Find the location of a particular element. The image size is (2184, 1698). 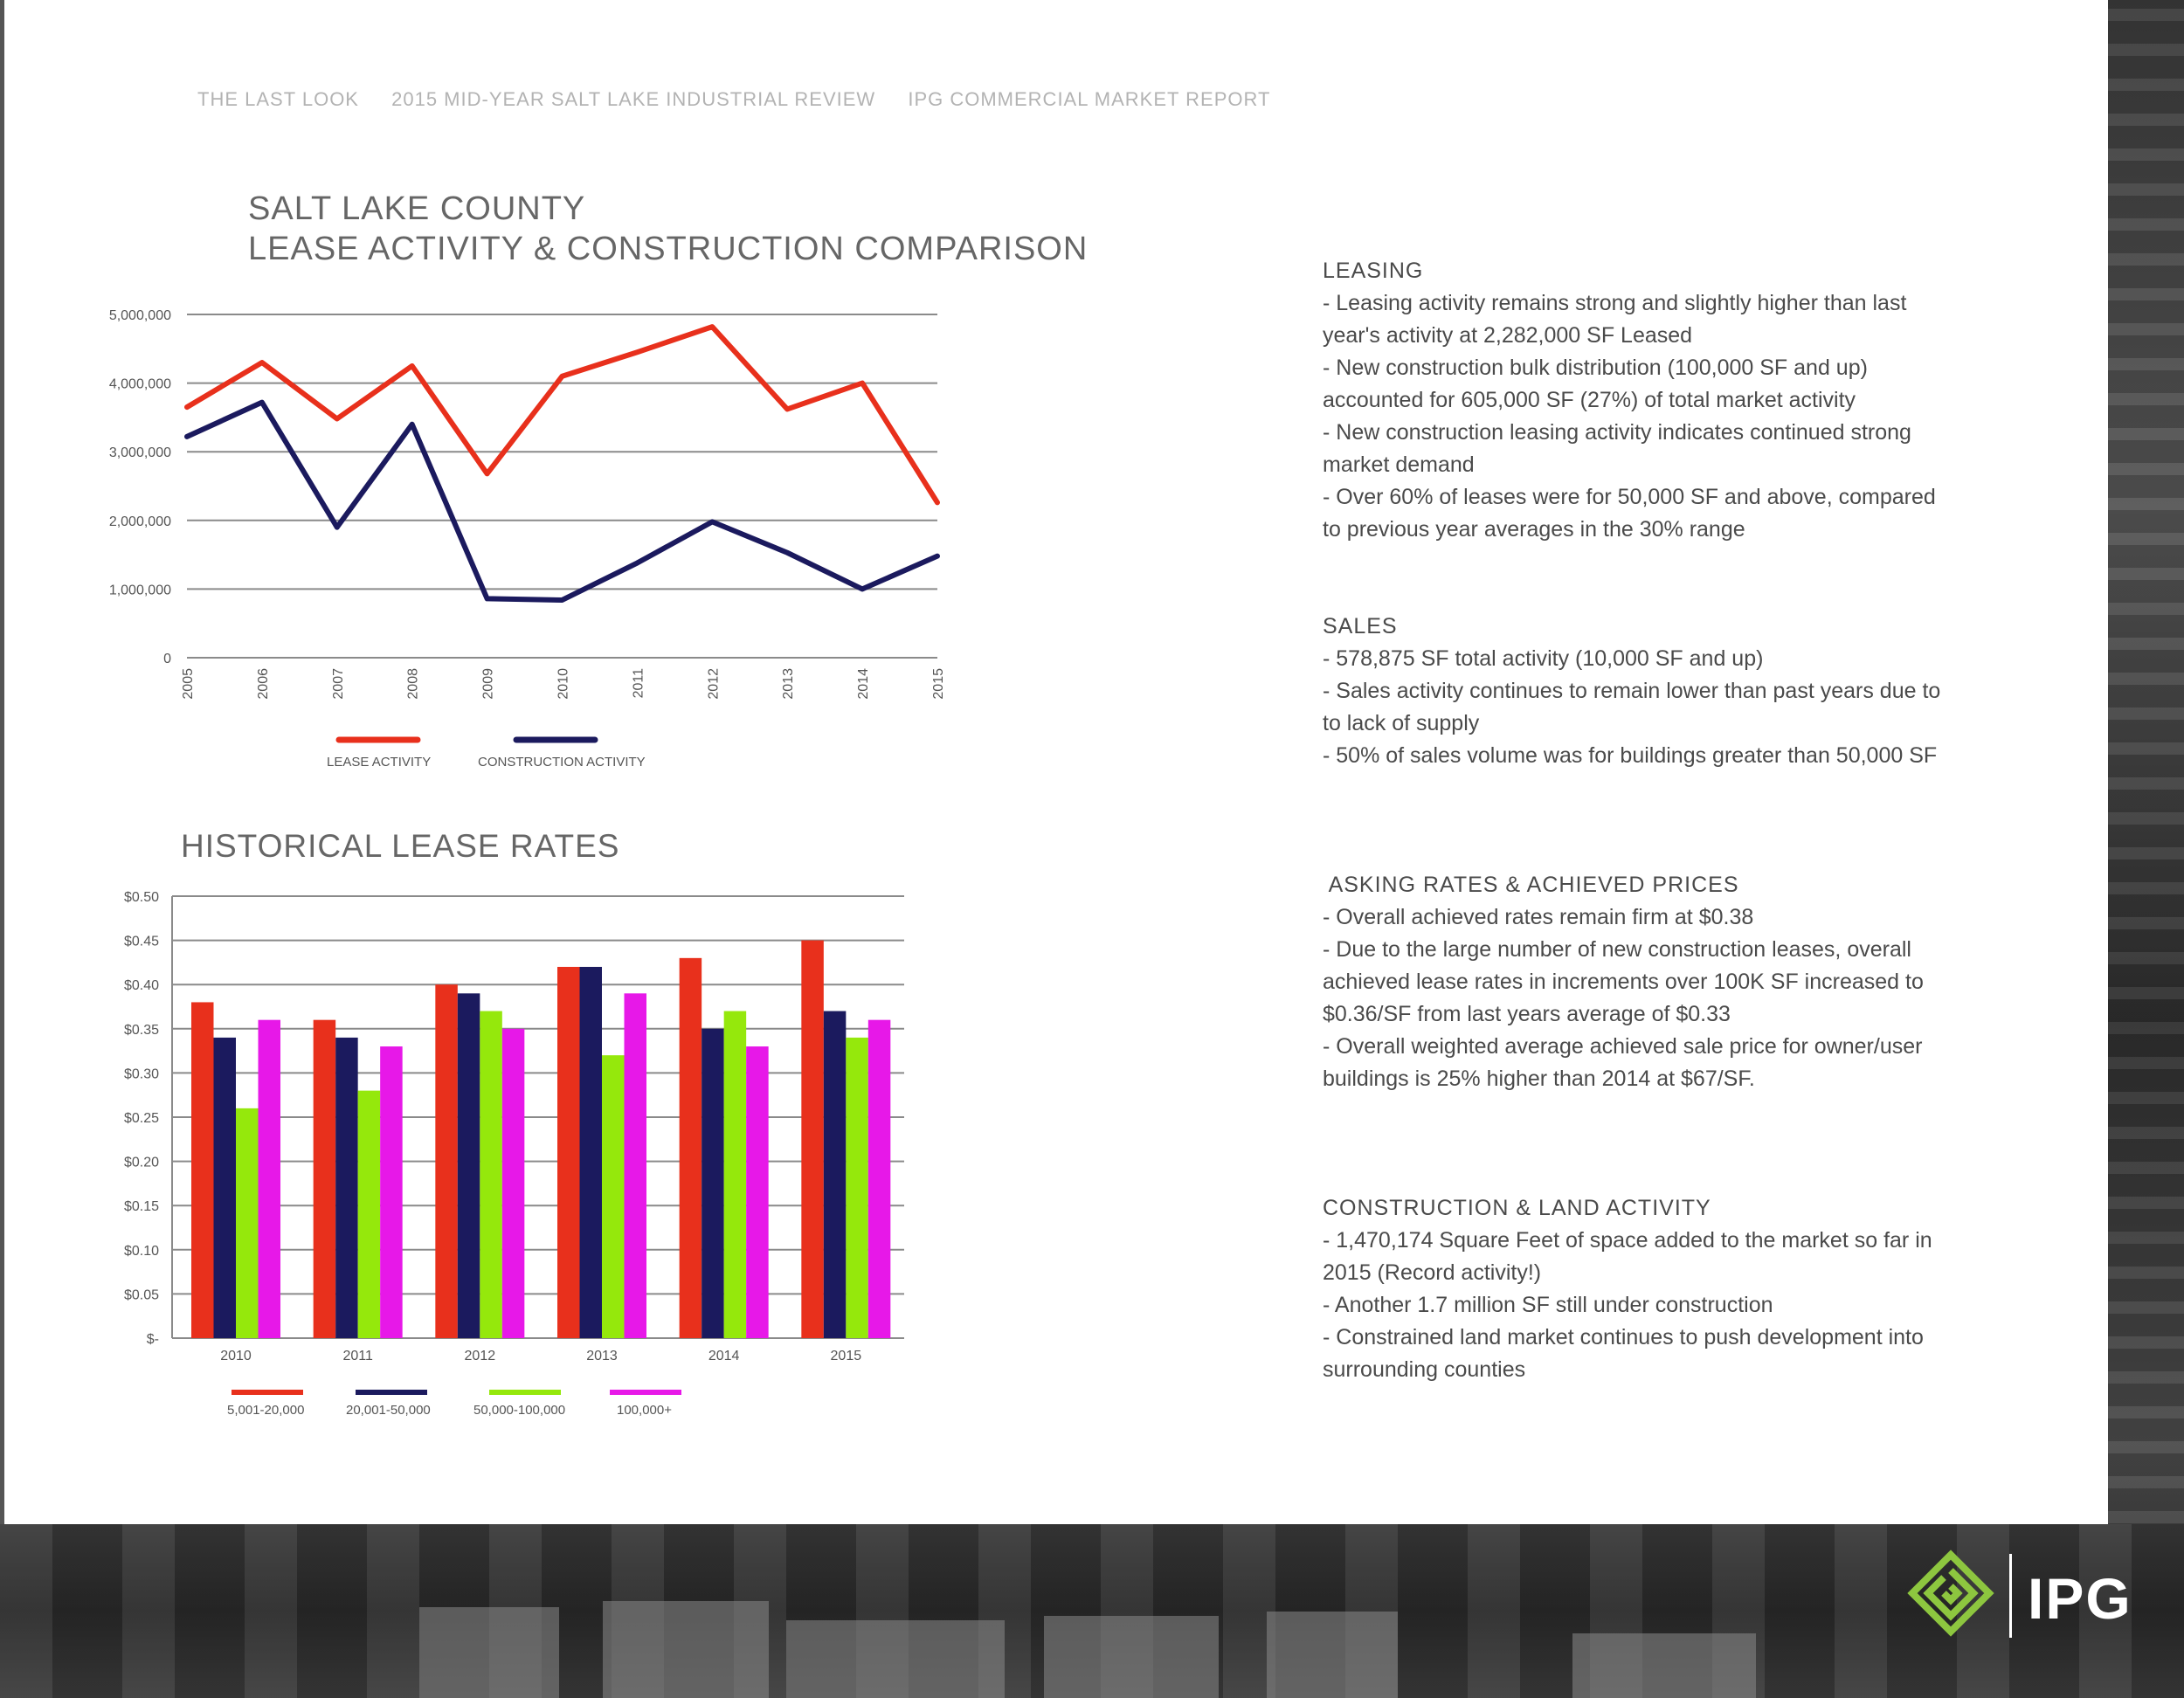

section-heading: ASKING RATES & ACHIEVED PRICES is located at coordinates (1531, 885).